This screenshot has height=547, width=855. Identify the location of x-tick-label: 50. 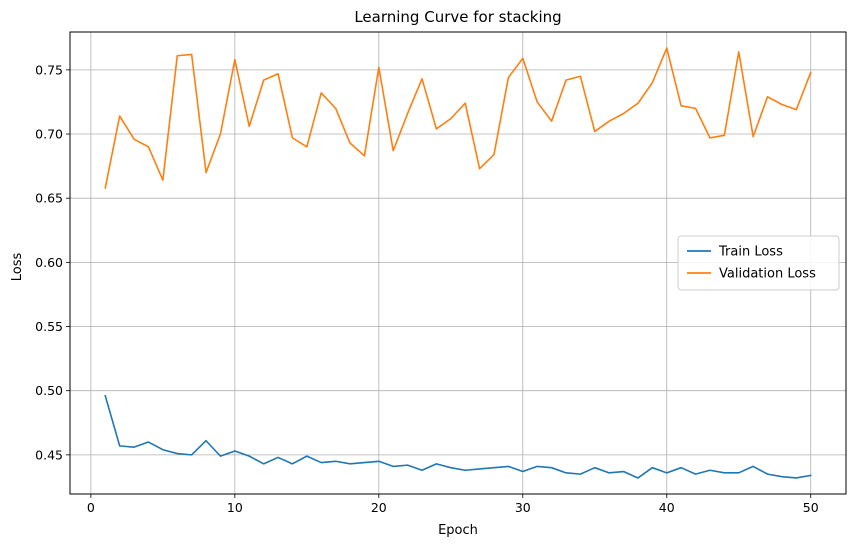
(811, 507).